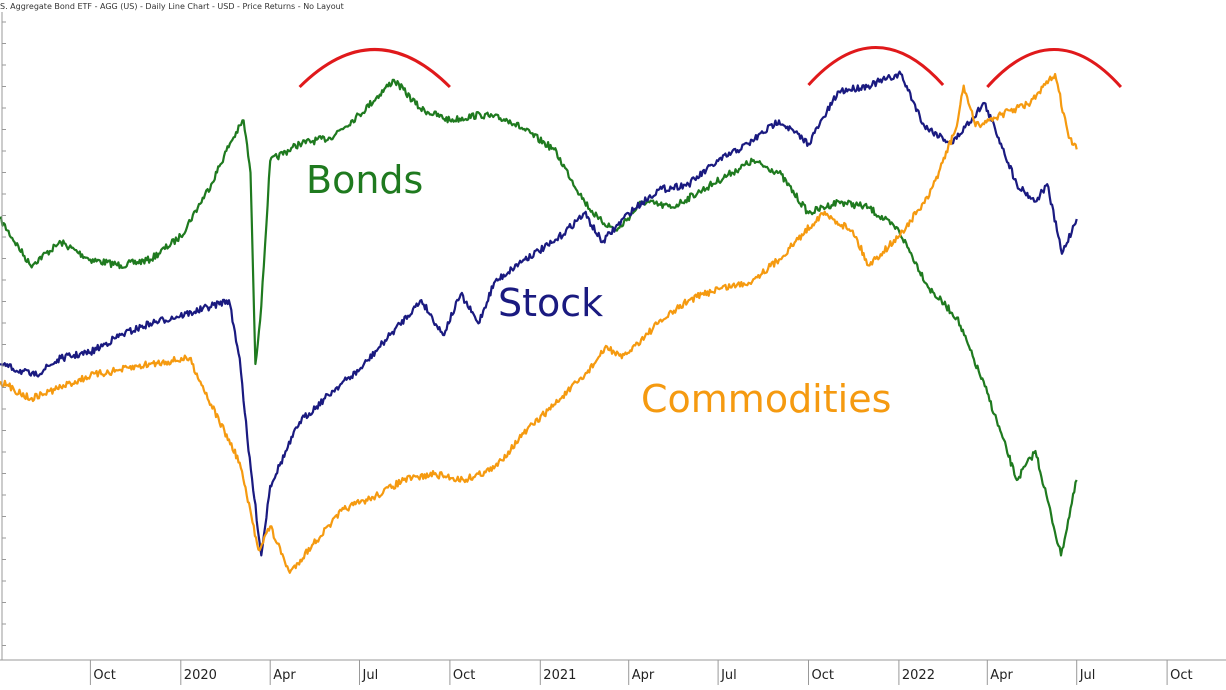  Describe the element at coordinates (766, 399) in the screenshot. I see `series-label-commodities: Commodities` at that location.